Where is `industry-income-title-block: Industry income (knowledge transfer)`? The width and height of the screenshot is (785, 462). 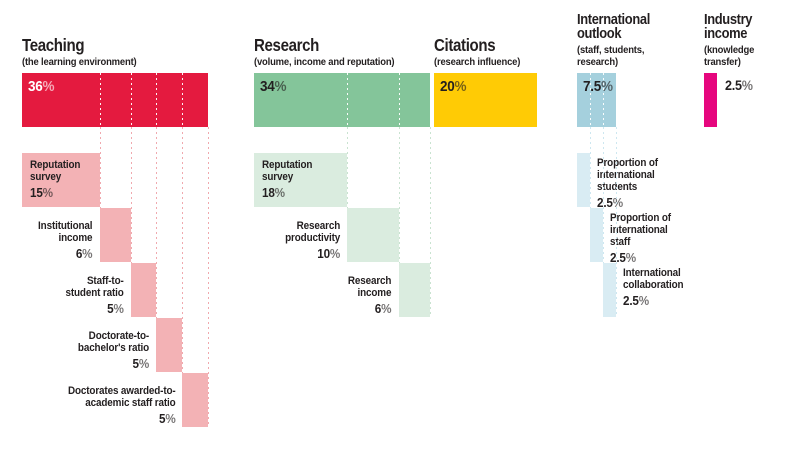 industry-income-title-block: Industry income (knowledge transfer) is located at coordinates (732, 34).